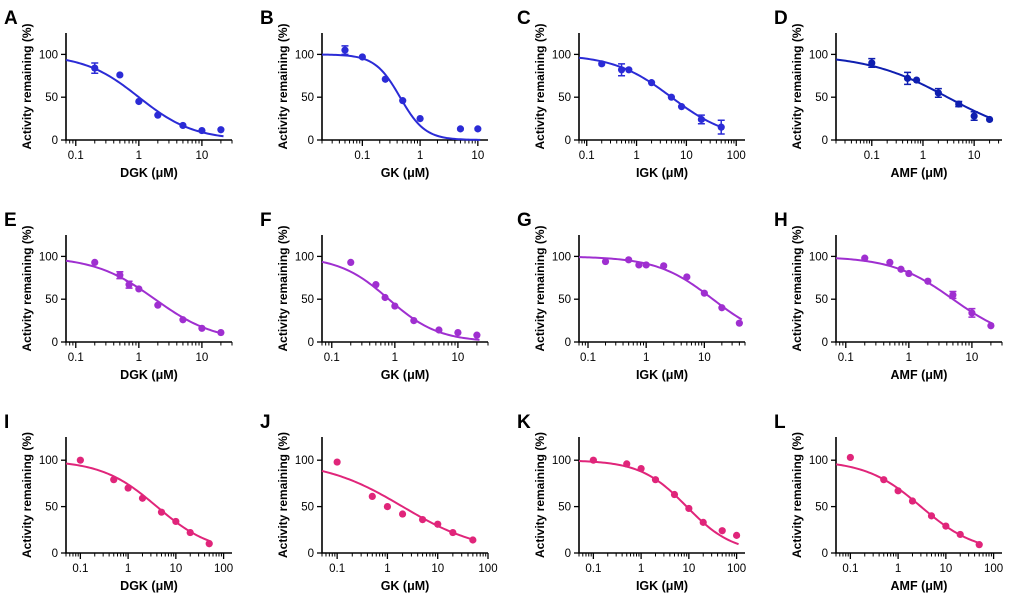 This screenshot has height=599, width=1024. I want to click on panel-label: E, so click(10, 220).